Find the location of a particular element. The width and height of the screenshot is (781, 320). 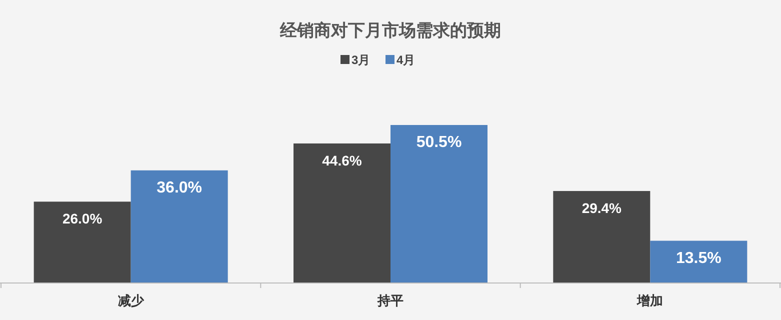

x-tick-label: 持平 is located at coordinates (390, 300).